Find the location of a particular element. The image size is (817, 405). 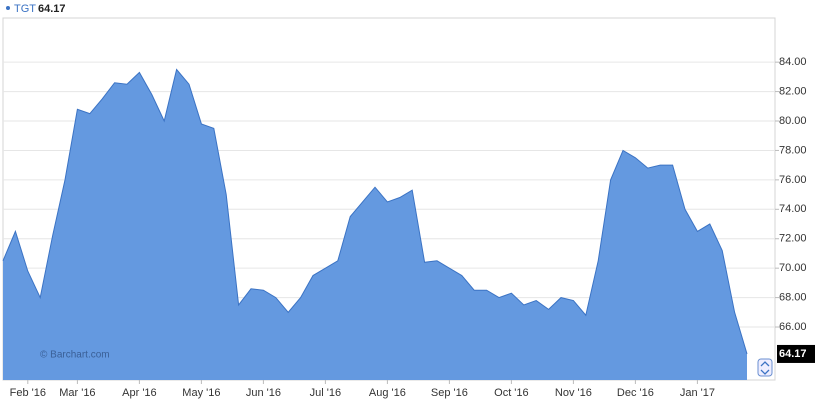

watermark: © Barchart.com is located at coordinates (75, 355).